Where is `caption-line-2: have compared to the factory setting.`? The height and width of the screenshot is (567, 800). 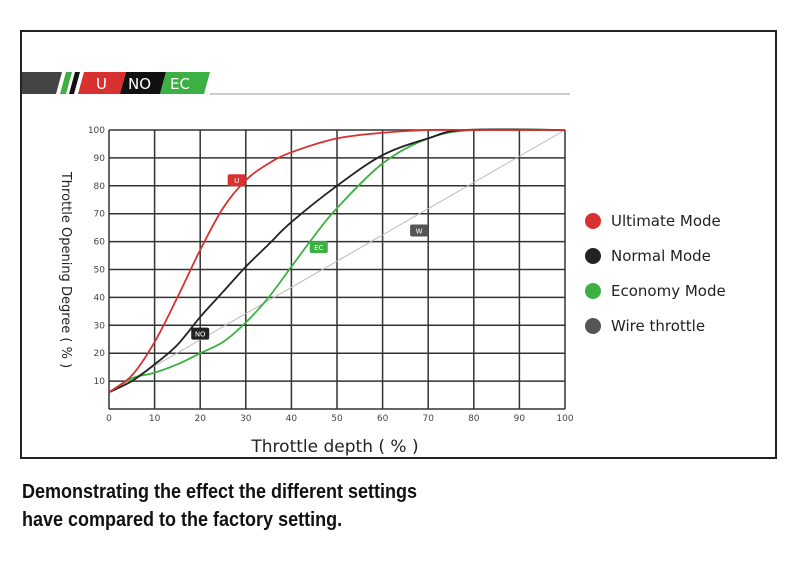 caption-line-2: have compared to the factory setting. is located at coordinates (182, 520).